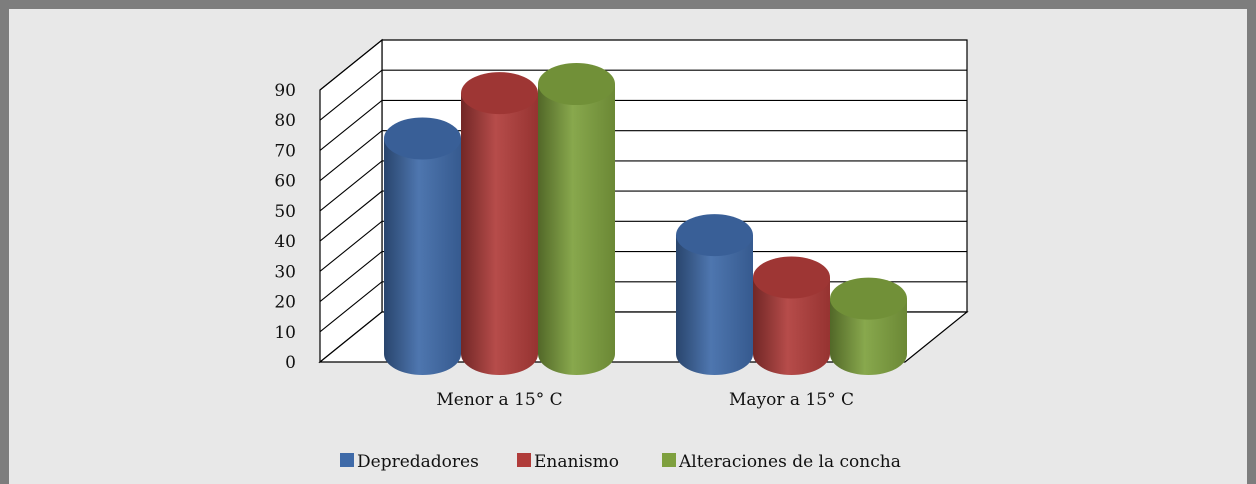  What do you see at coordinates (789, 462) in the screenshot?
I see `legend-label: Alteraciones de la concha` at bounding box center [789, 462].